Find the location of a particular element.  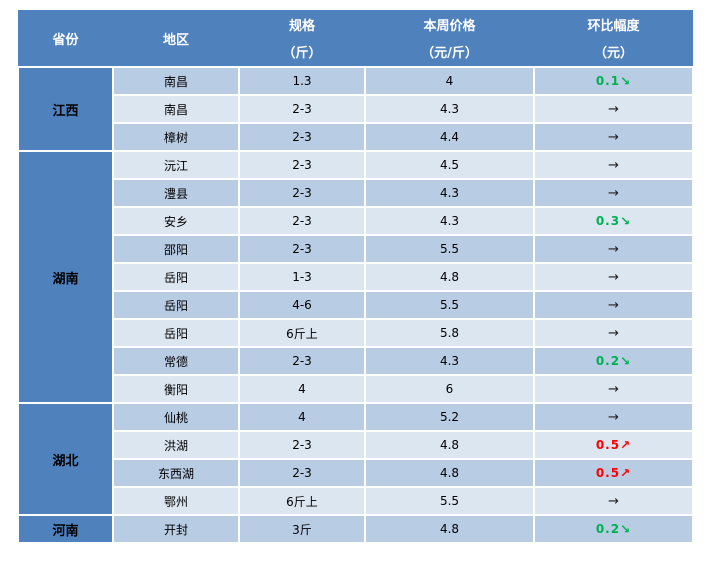

province-cell: 河南 is located at coordinates (65, 529).